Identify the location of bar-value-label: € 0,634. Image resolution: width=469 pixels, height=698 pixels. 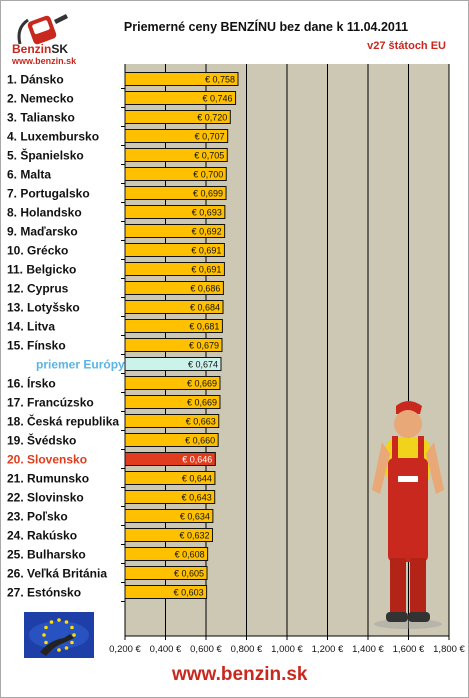
(195, 517).